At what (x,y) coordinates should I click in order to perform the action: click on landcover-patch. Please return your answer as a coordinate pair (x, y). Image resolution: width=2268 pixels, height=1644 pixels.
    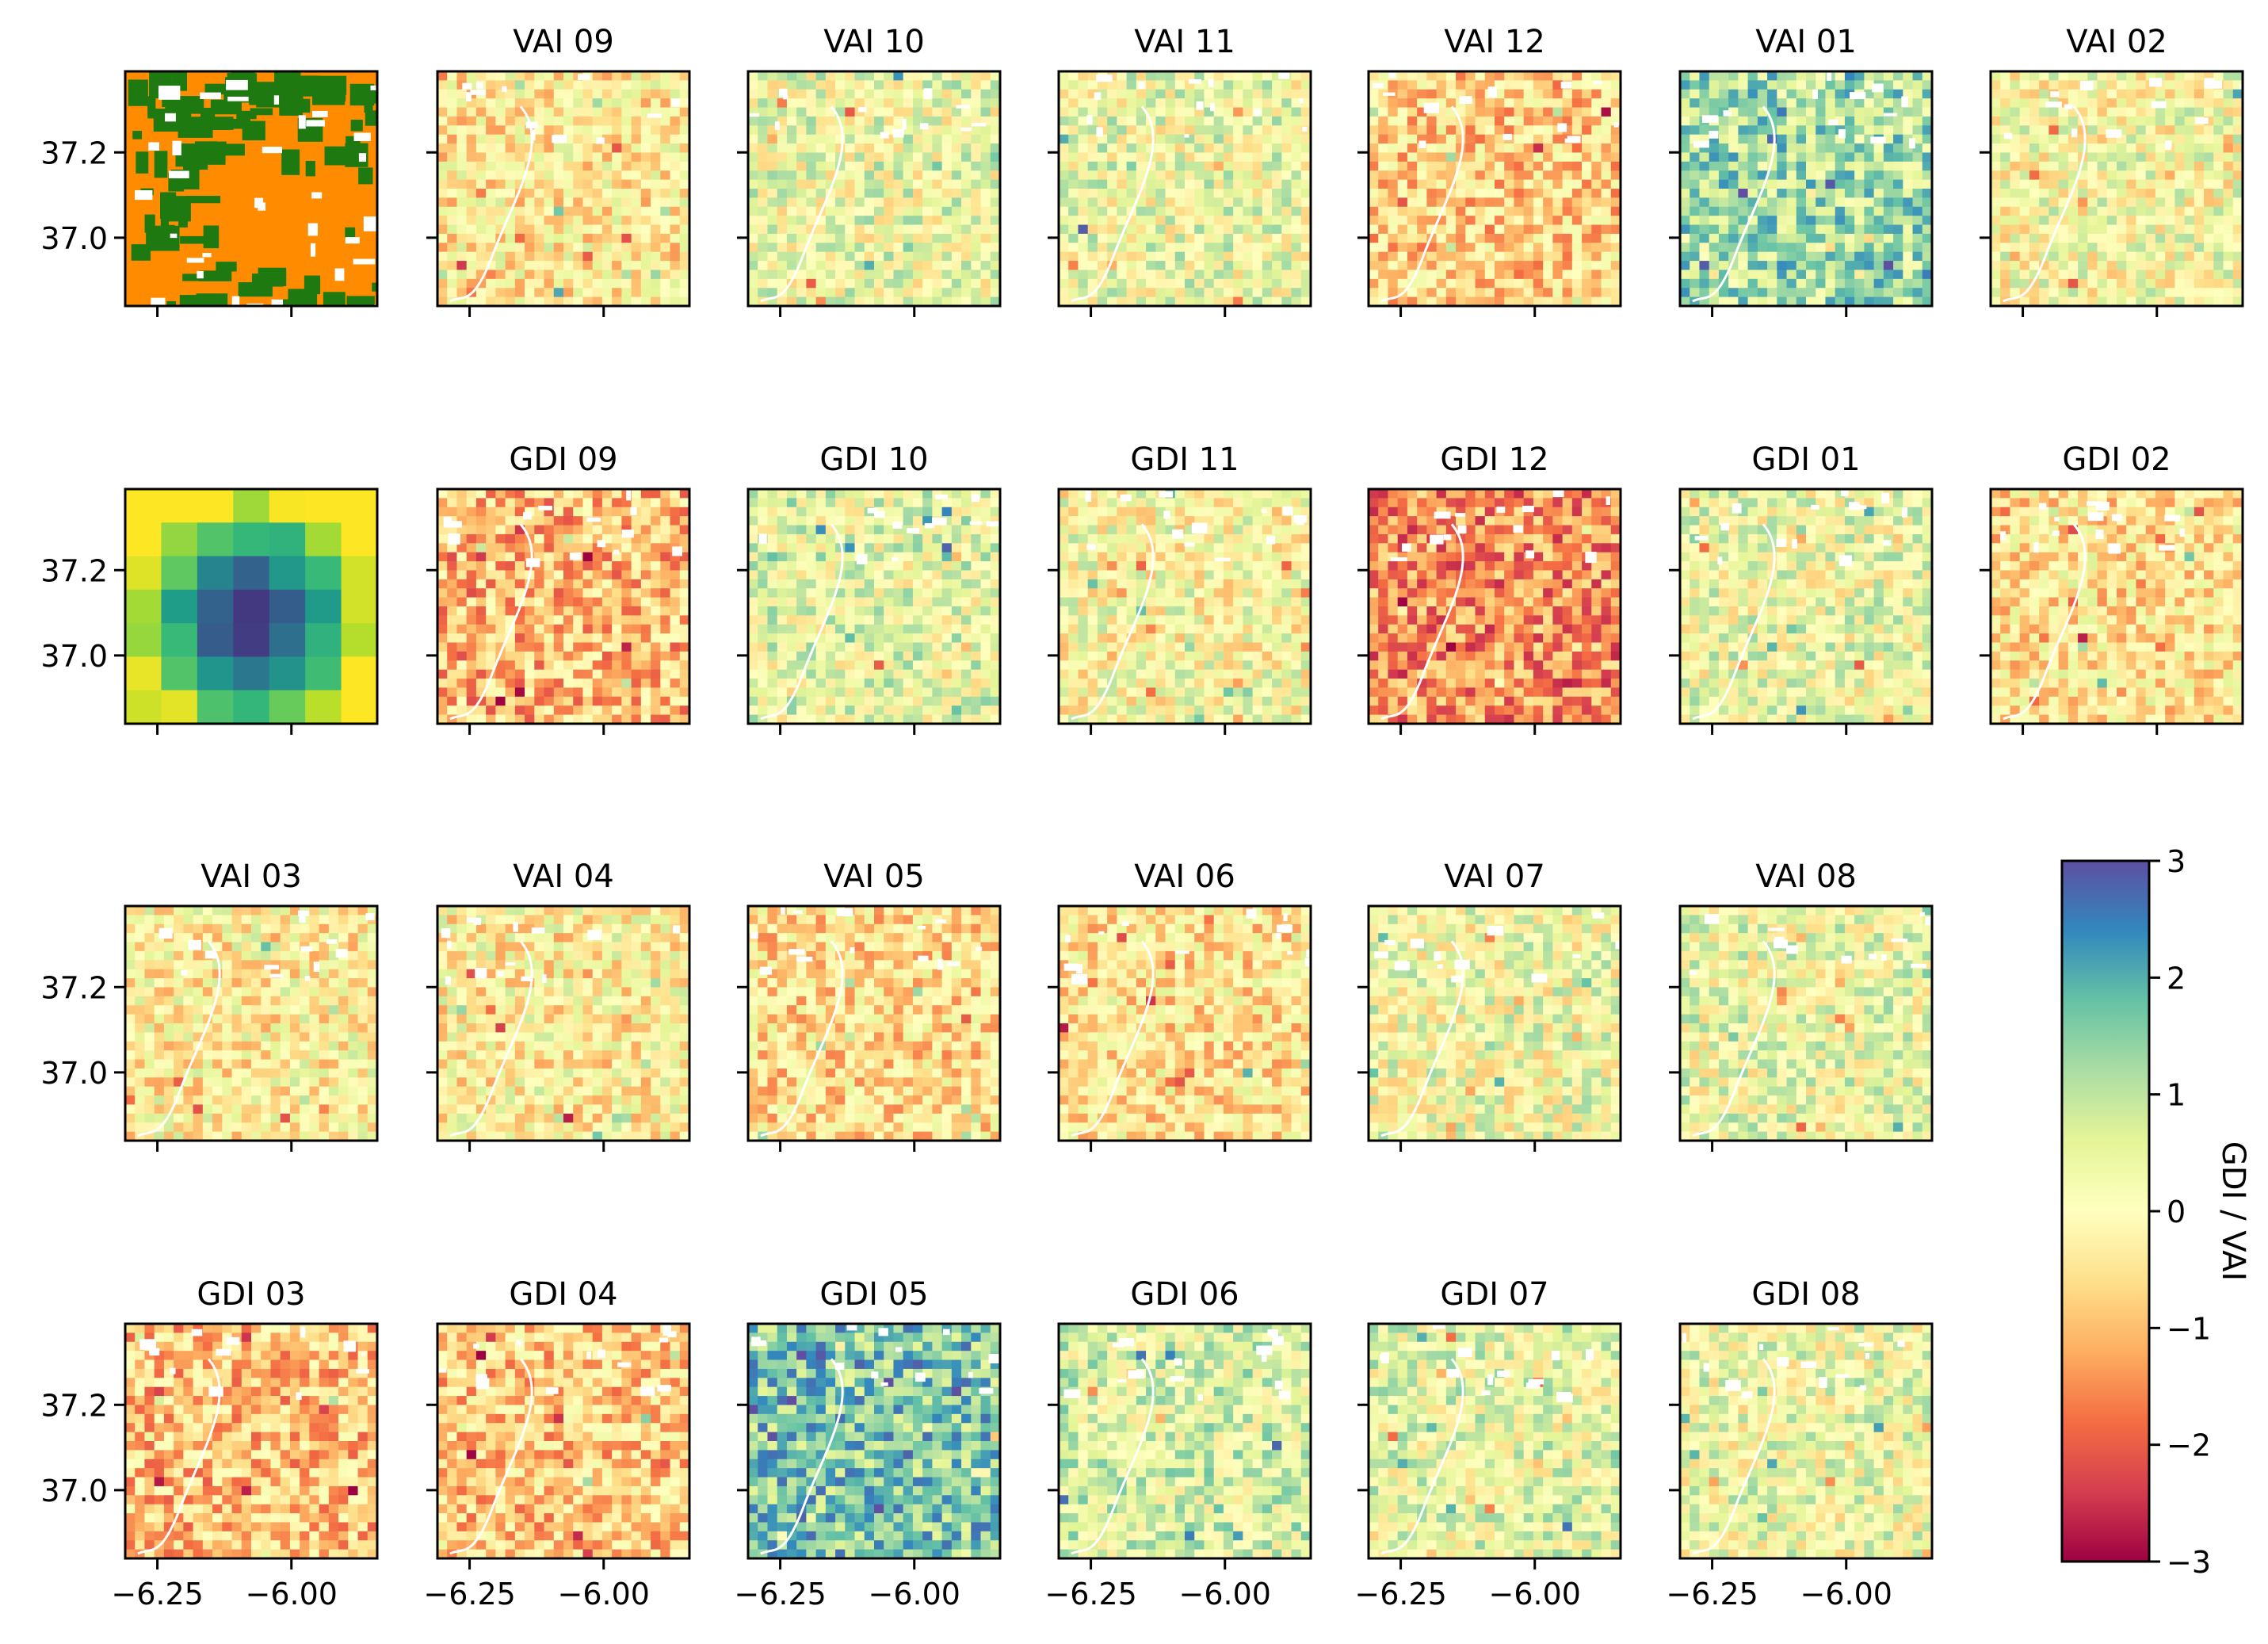
    Looking at the image, I should click on (235, 149).